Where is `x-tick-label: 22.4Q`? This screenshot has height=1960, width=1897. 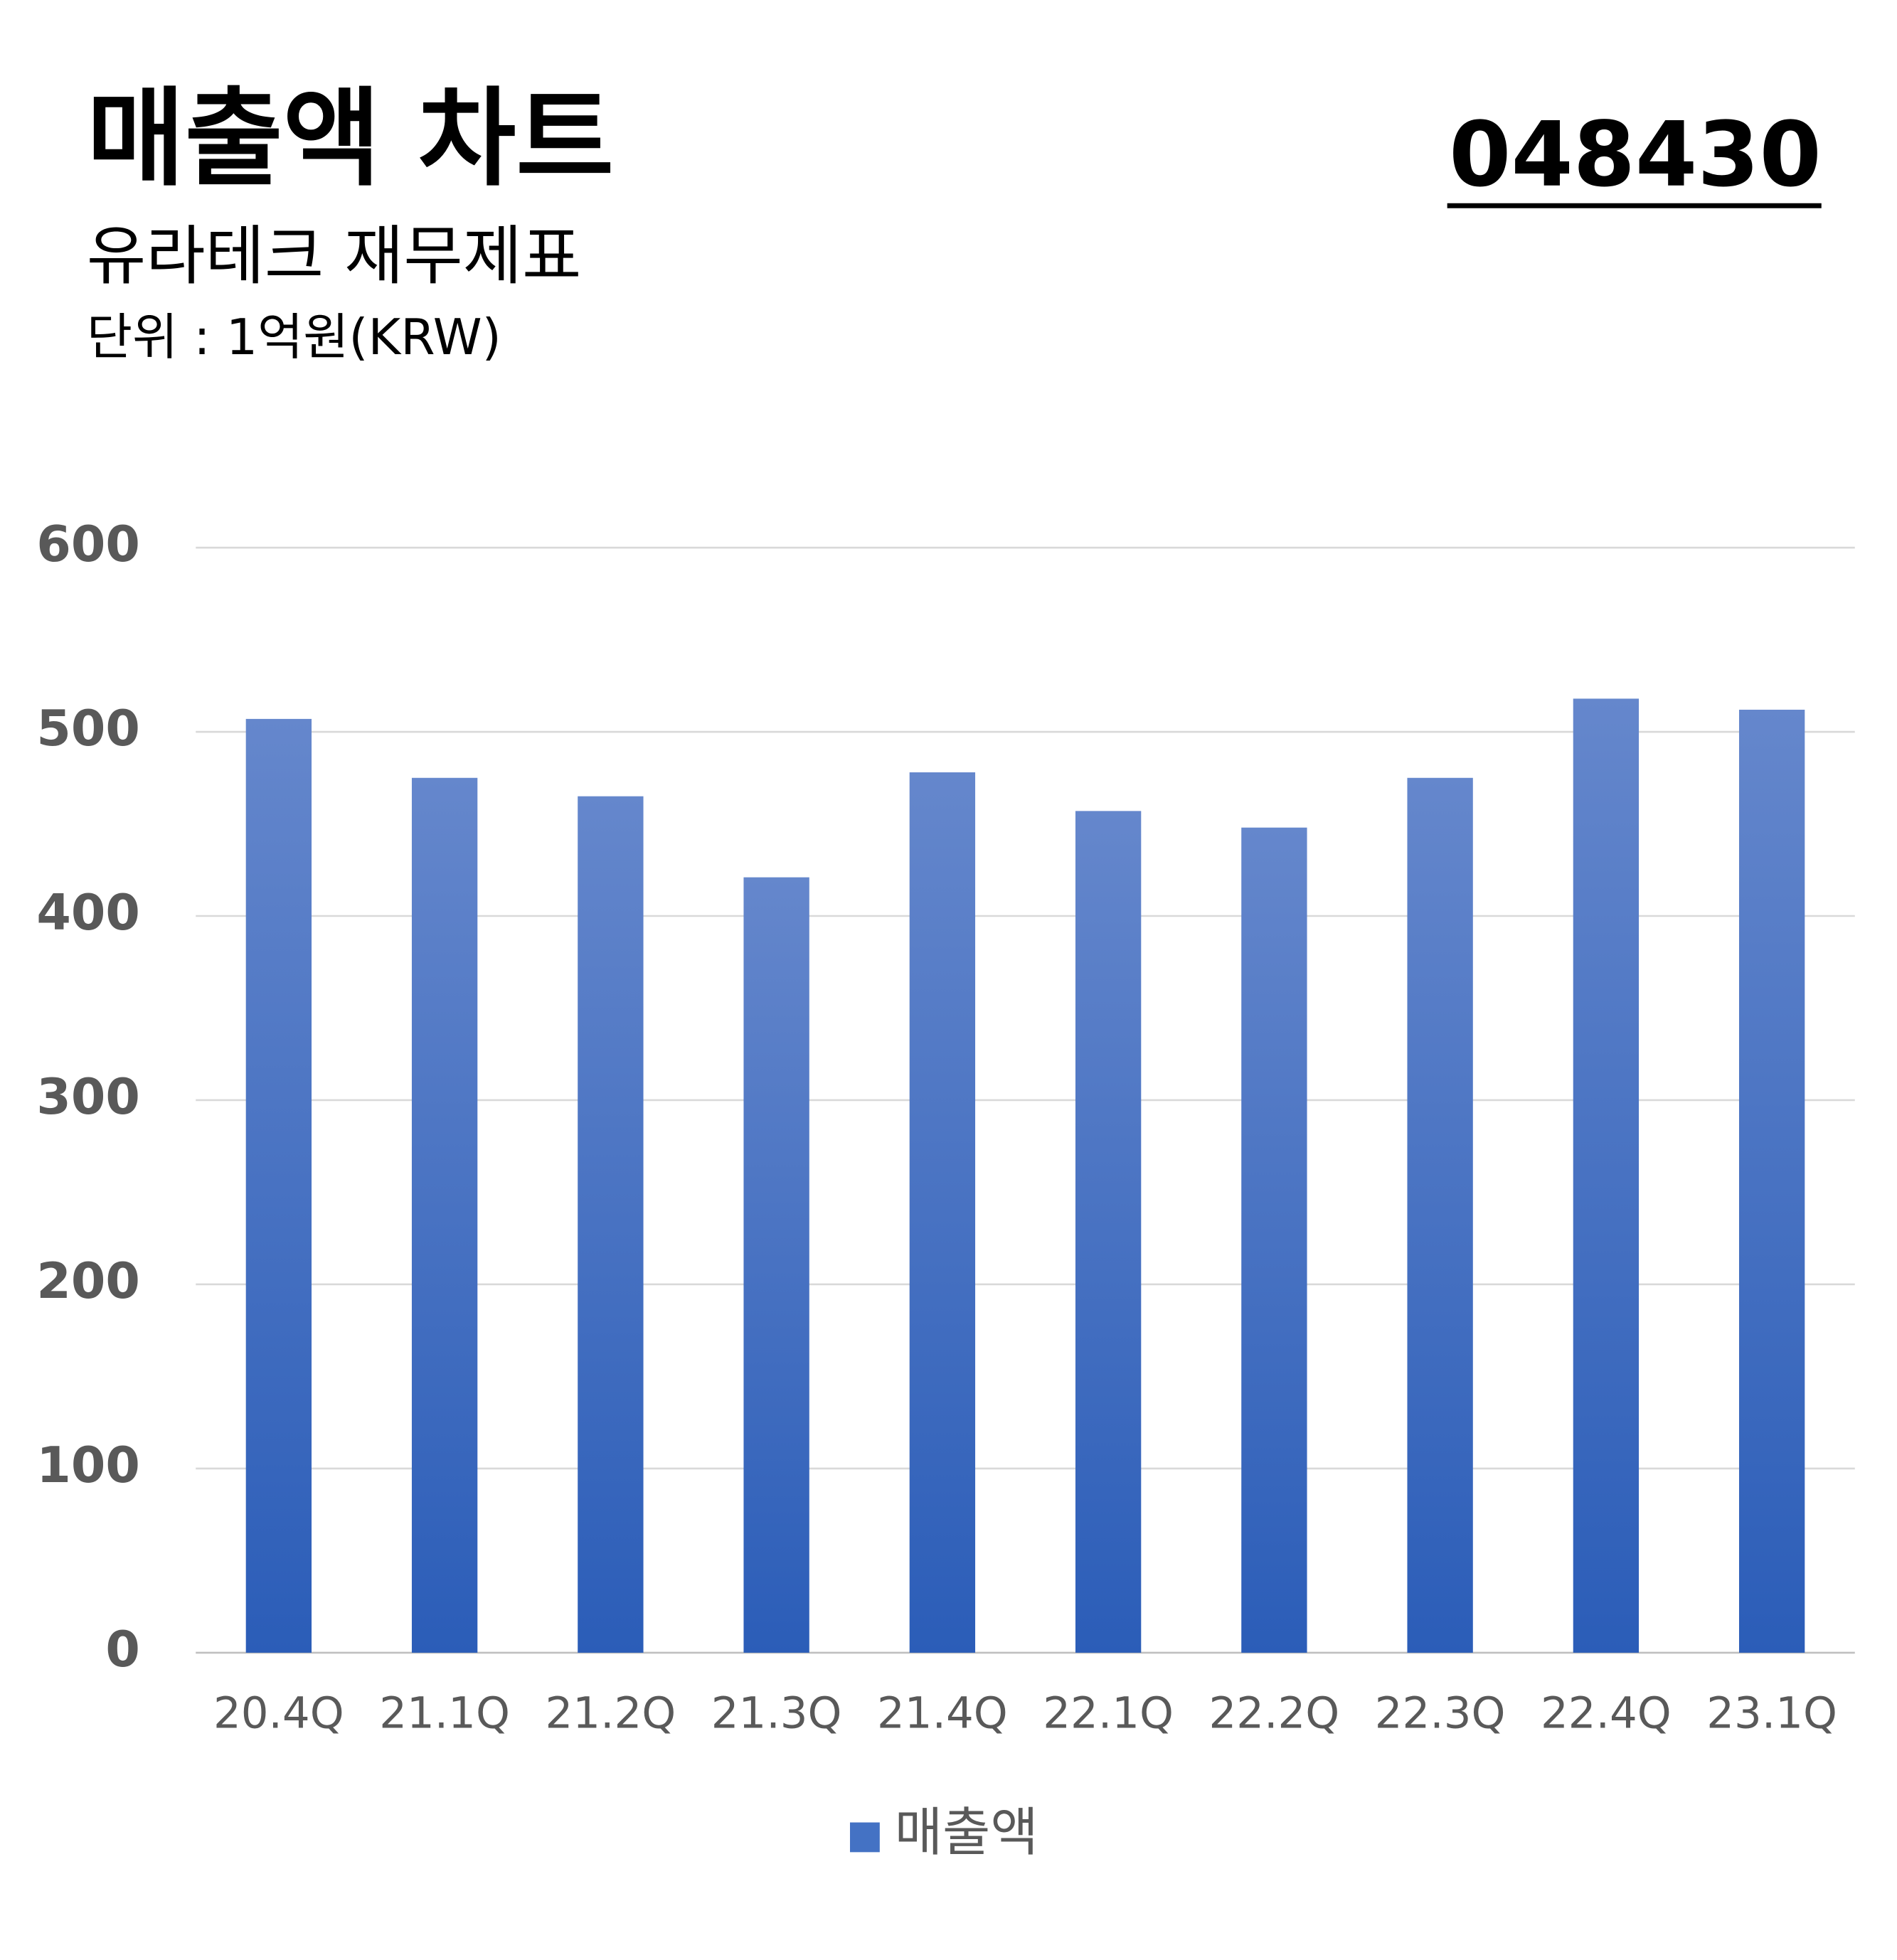 x-tick-label: 22.4Q is located at coordinates (1607, 1713).